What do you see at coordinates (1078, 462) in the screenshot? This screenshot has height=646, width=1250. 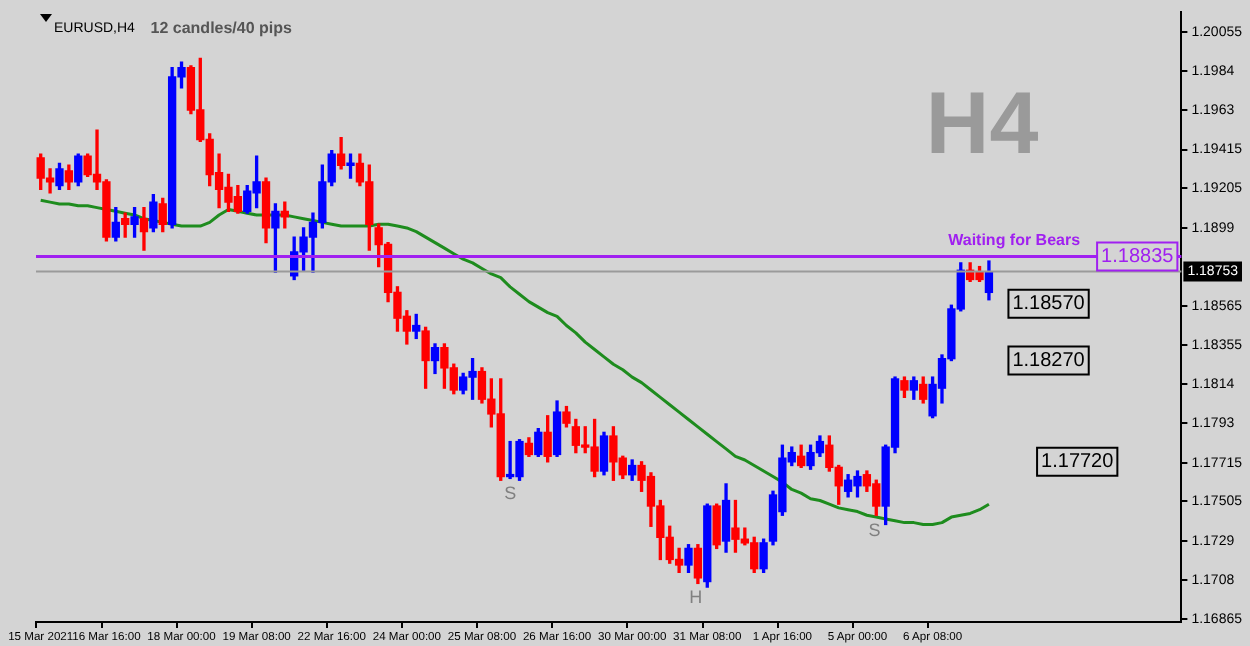 I see `text: 1.17720` at bounding box center [1078, 462].